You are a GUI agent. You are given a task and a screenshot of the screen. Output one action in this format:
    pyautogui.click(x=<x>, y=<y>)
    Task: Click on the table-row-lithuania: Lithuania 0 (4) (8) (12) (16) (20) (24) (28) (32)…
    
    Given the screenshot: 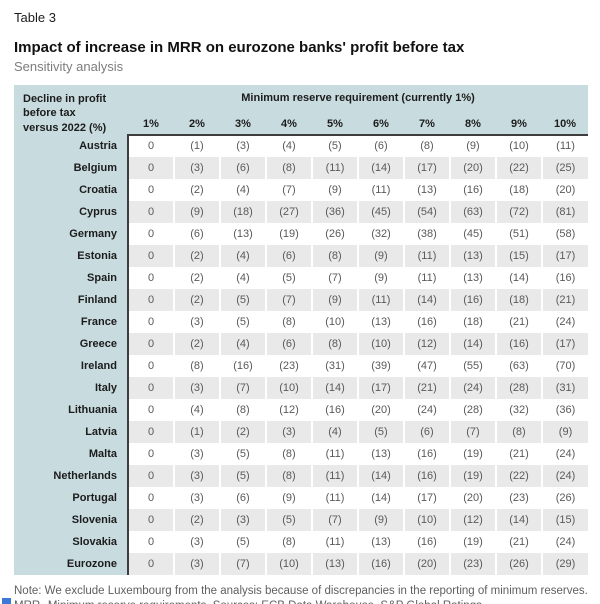 What is the action you would take?
    pyautogui.click(x=301, y=409)
    